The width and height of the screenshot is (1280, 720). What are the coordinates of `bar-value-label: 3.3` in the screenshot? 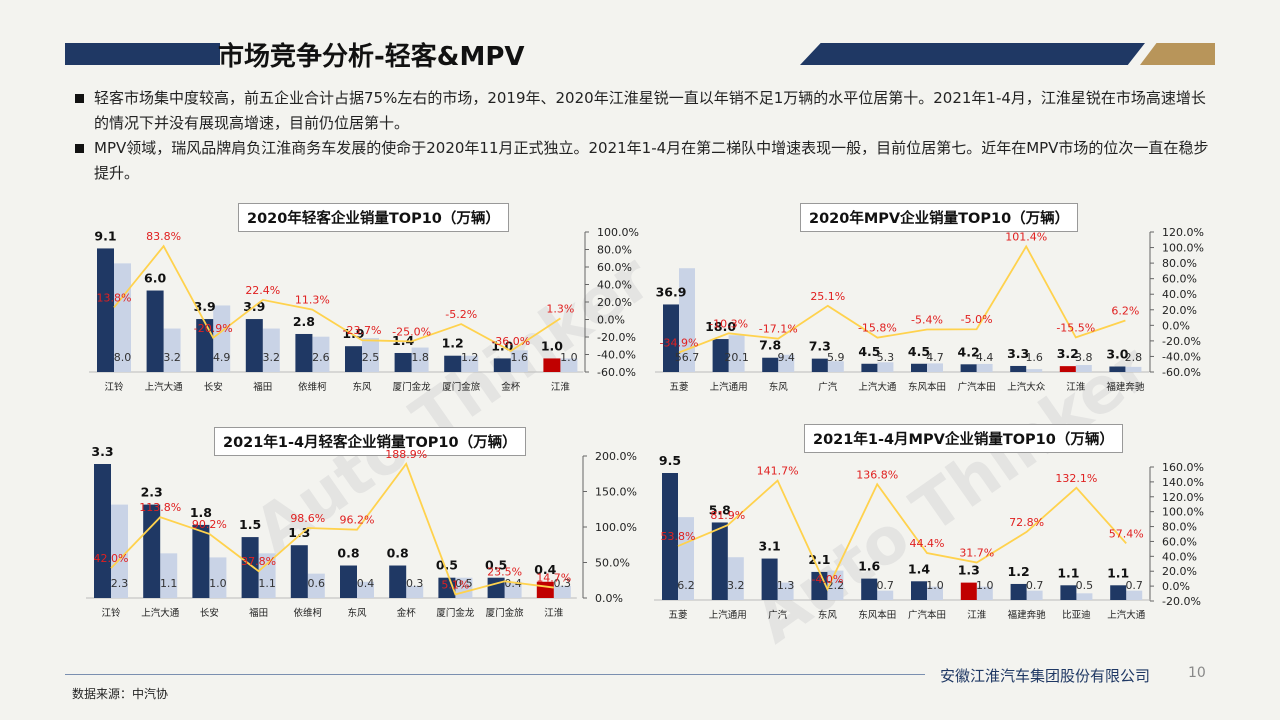 It's located at (102, 451).